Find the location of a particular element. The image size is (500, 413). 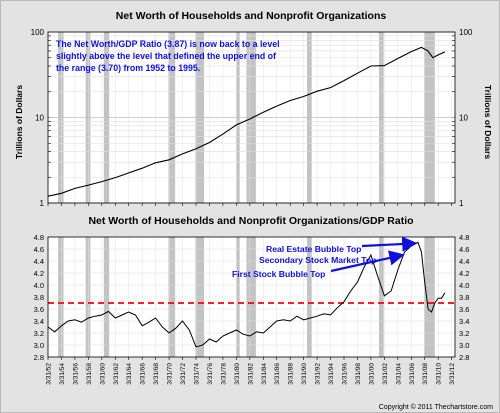

x-tick-label: 3/31/98 is located at coordinates (358, 374).